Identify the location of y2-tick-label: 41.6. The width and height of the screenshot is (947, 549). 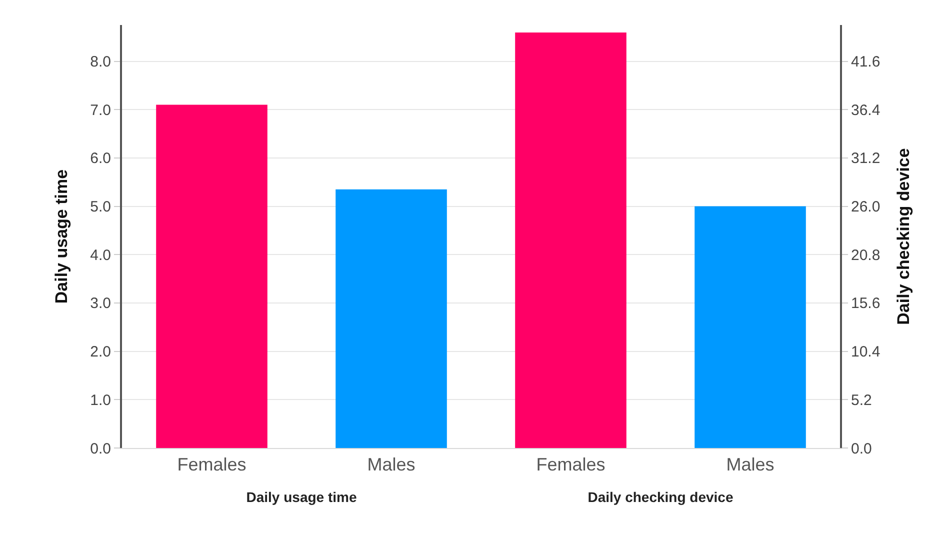
(865, 62).